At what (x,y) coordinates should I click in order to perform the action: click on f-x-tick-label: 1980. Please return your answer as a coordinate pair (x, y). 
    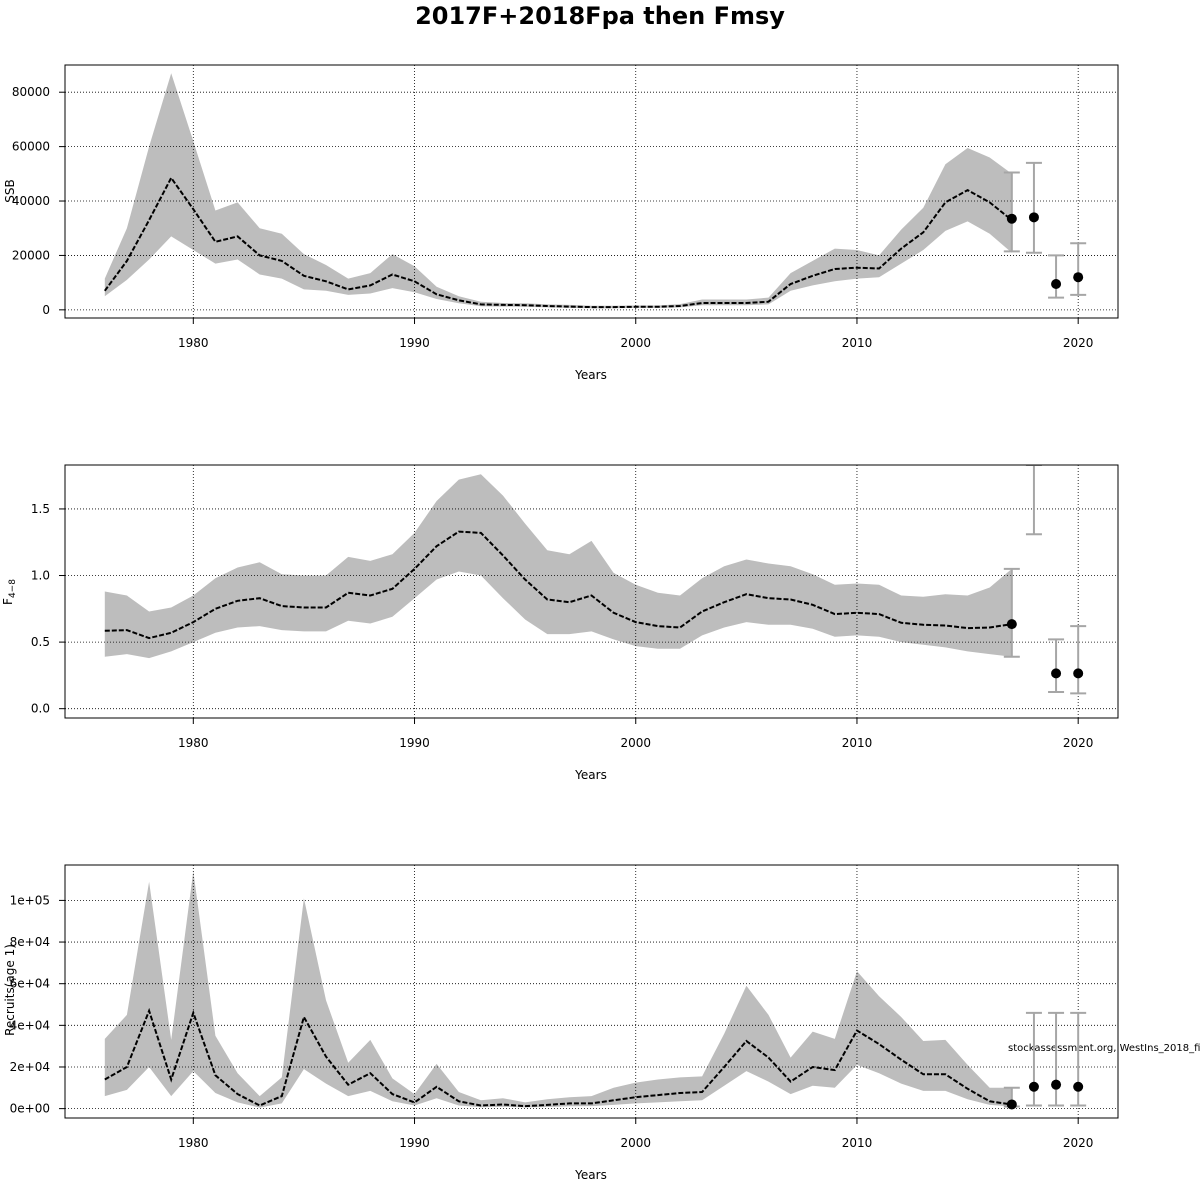
    Looking at the image, I should click on (193, 743).